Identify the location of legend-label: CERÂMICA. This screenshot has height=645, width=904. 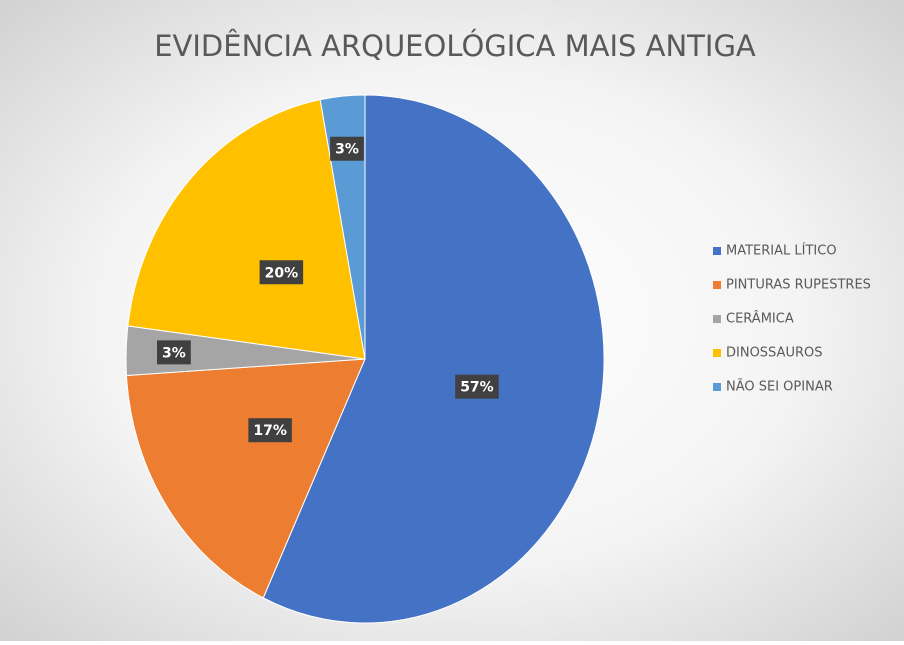
(760, 319).